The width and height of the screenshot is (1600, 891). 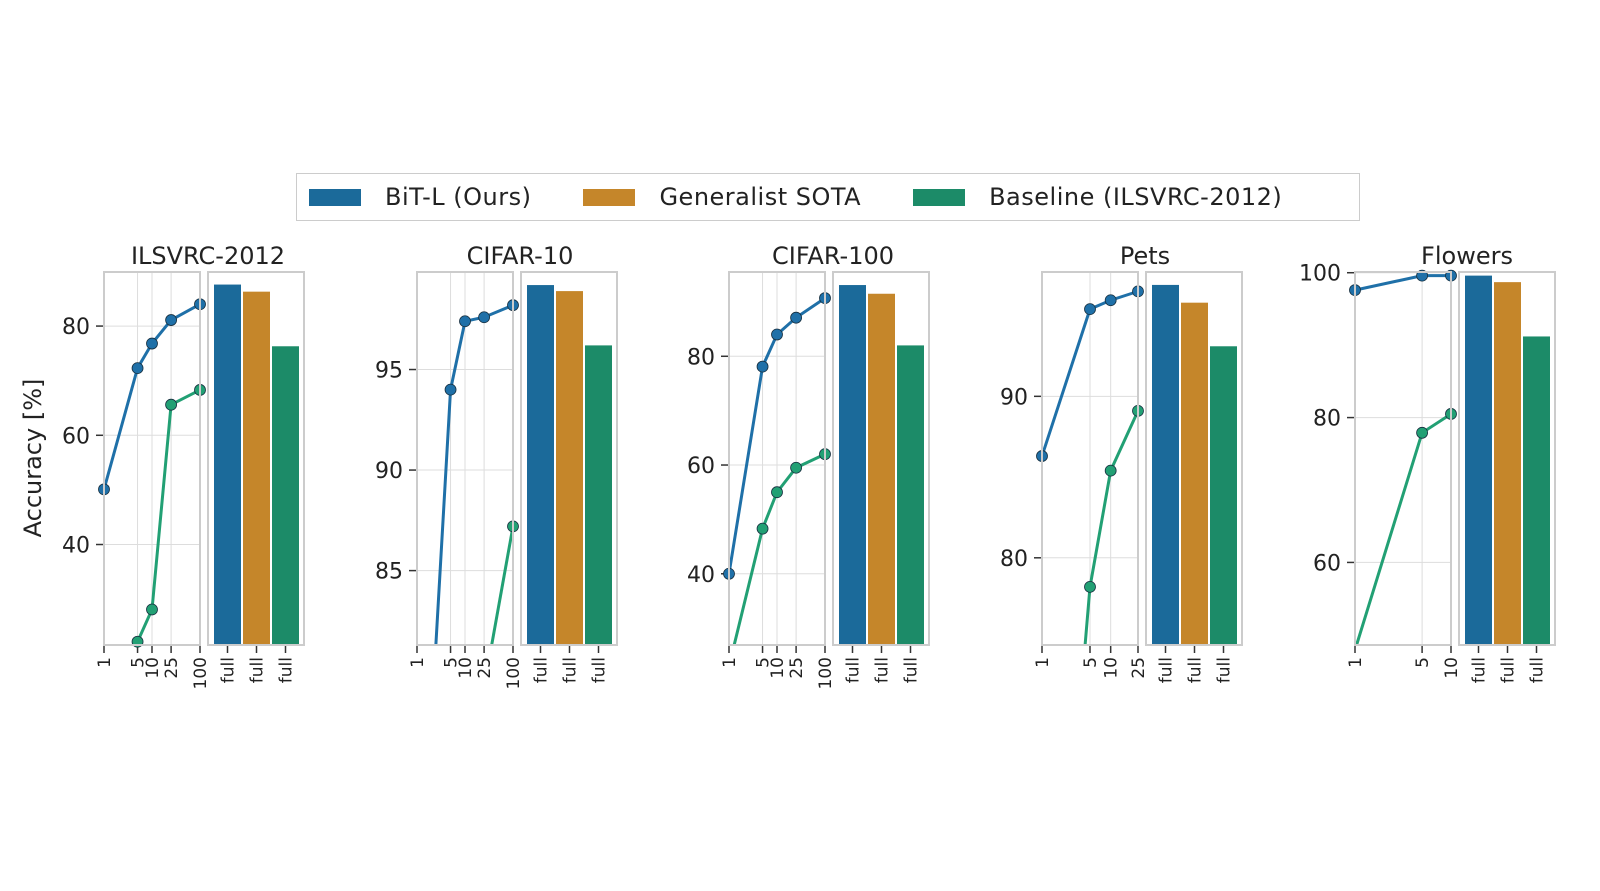 I want to click on subplot-flowers: Flowers 60 80 100 1 5 10 full full full, so click(x=1427, y=462).